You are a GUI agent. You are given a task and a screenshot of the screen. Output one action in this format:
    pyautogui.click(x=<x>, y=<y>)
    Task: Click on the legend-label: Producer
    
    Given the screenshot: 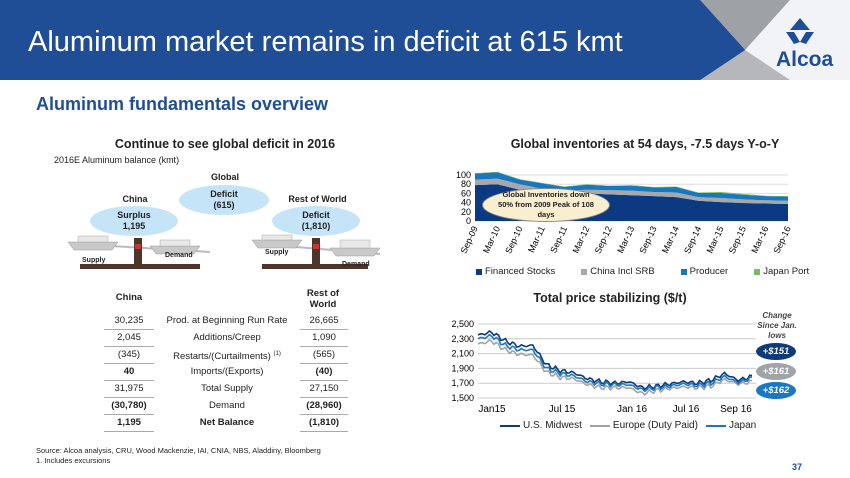 What is the action you would take?
    pyautogui.click(x=709, y=271)
    